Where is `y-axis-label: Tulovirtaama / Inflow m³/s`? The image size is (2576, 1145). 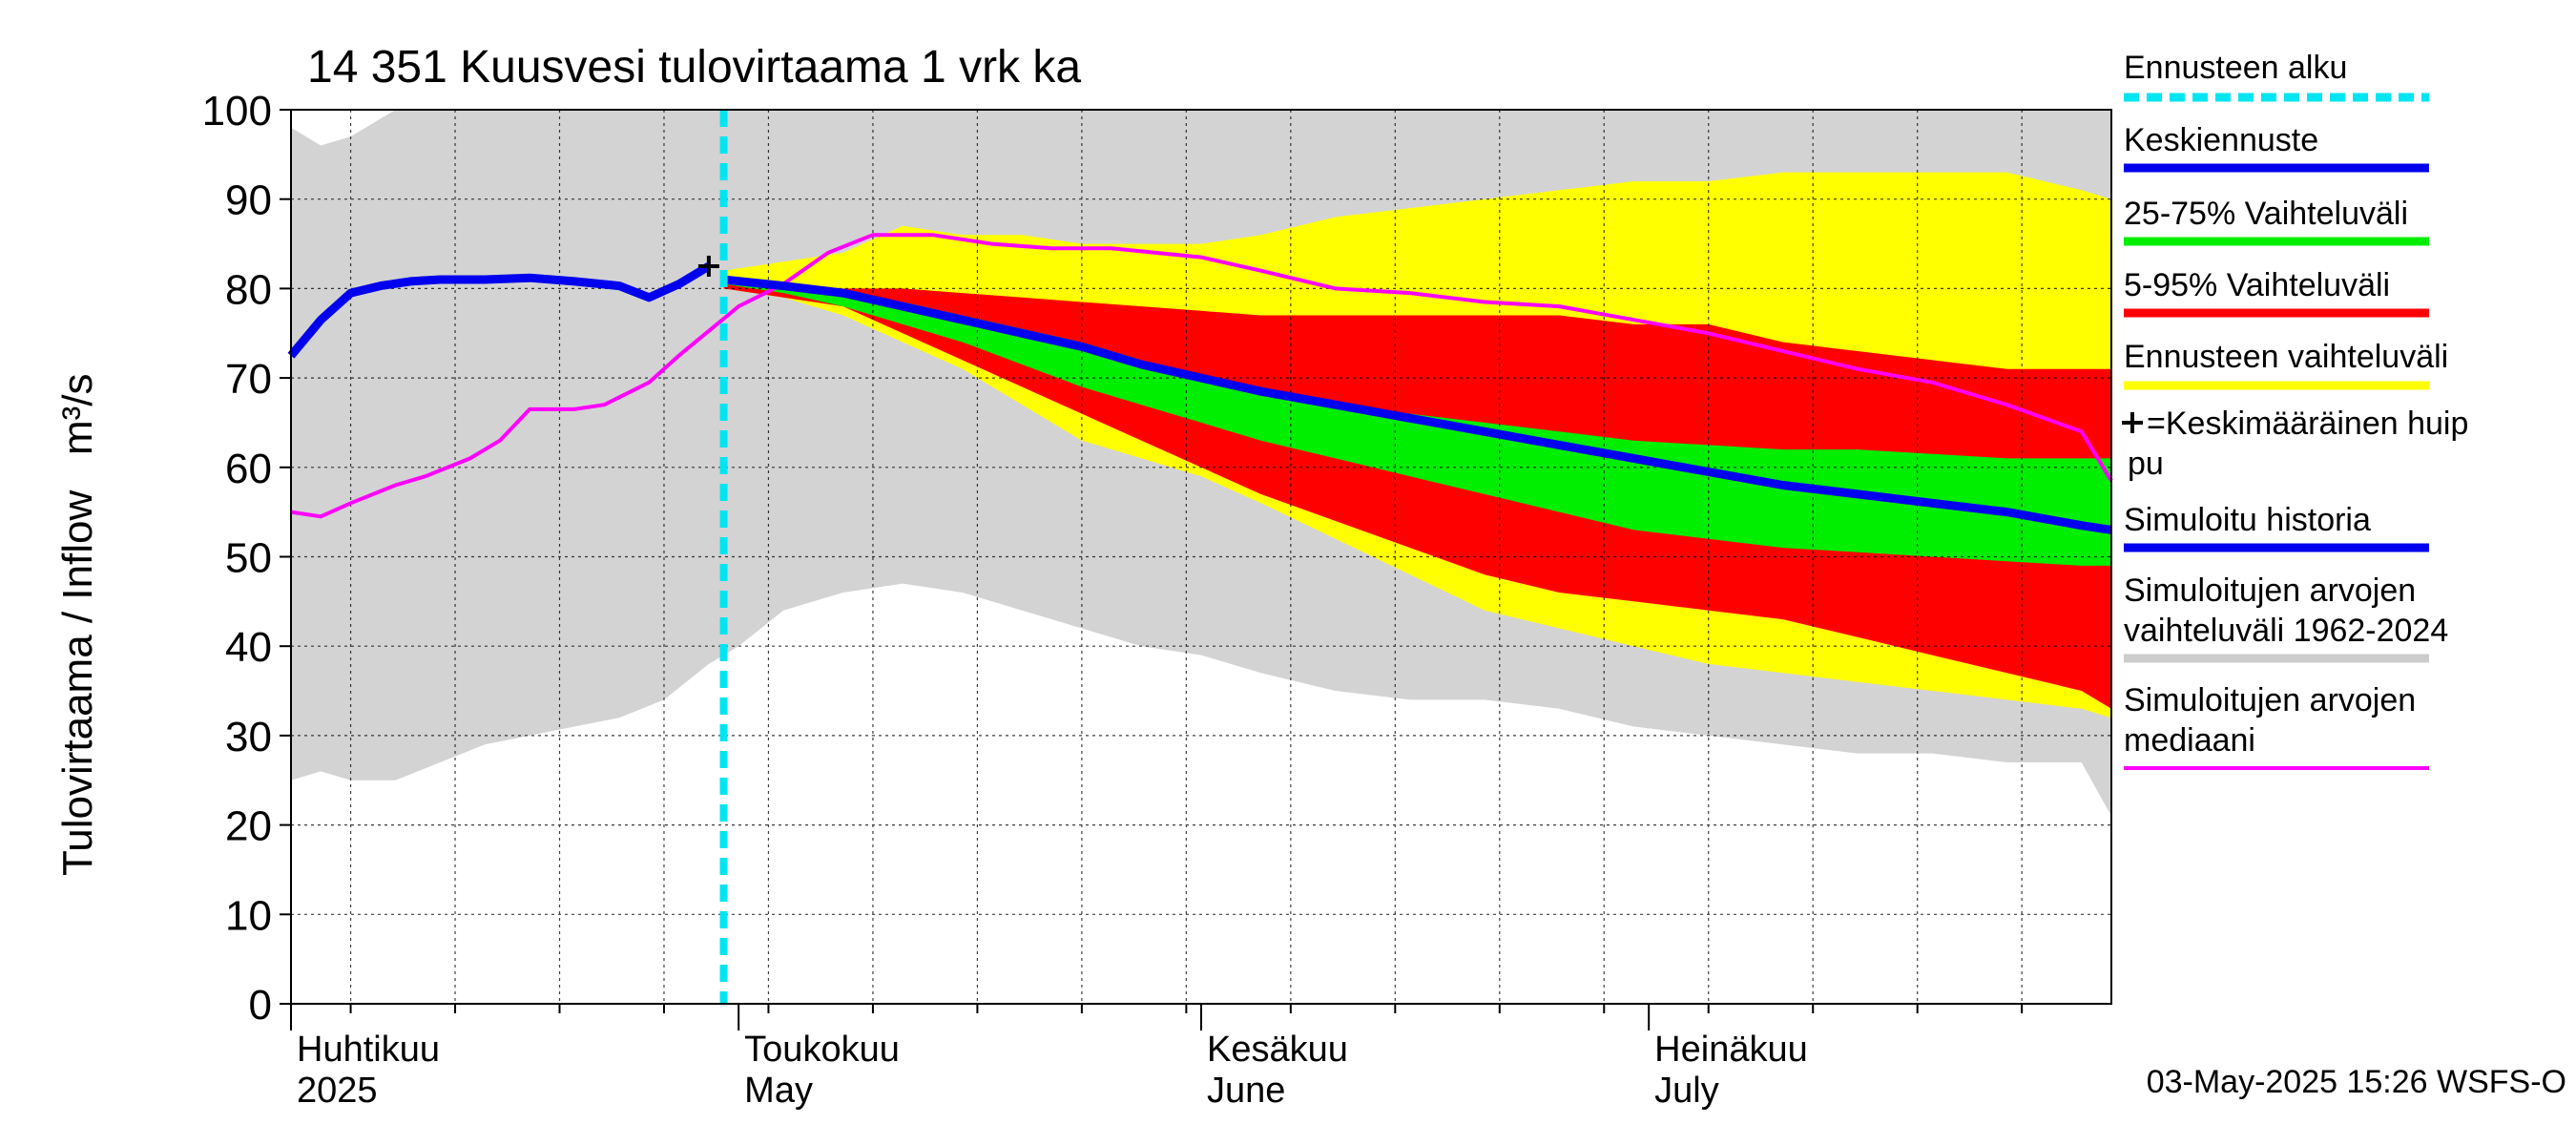 y-axis-label: Tulovirtaama / Inflow m³/s is located at coordinates (77, 626).